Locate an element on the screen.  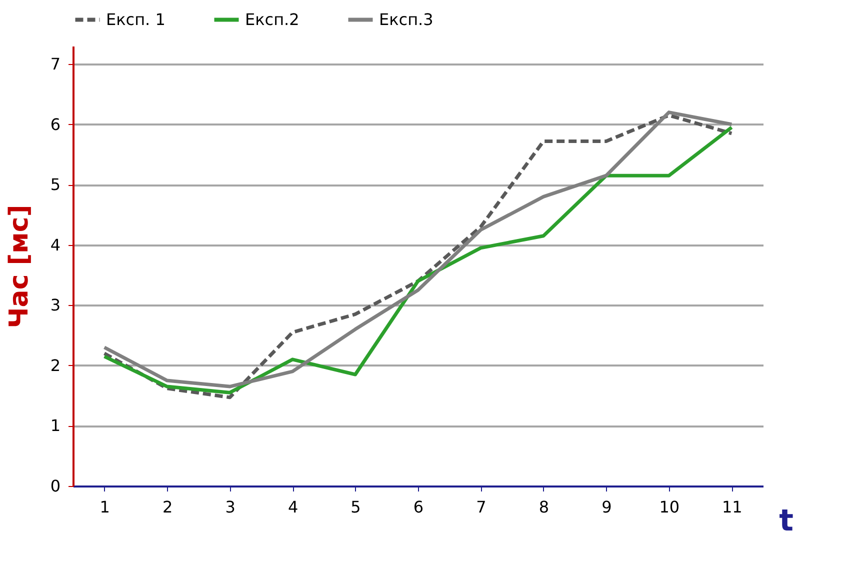
y-tick-label: 2 is located at coordinates (55, 365).